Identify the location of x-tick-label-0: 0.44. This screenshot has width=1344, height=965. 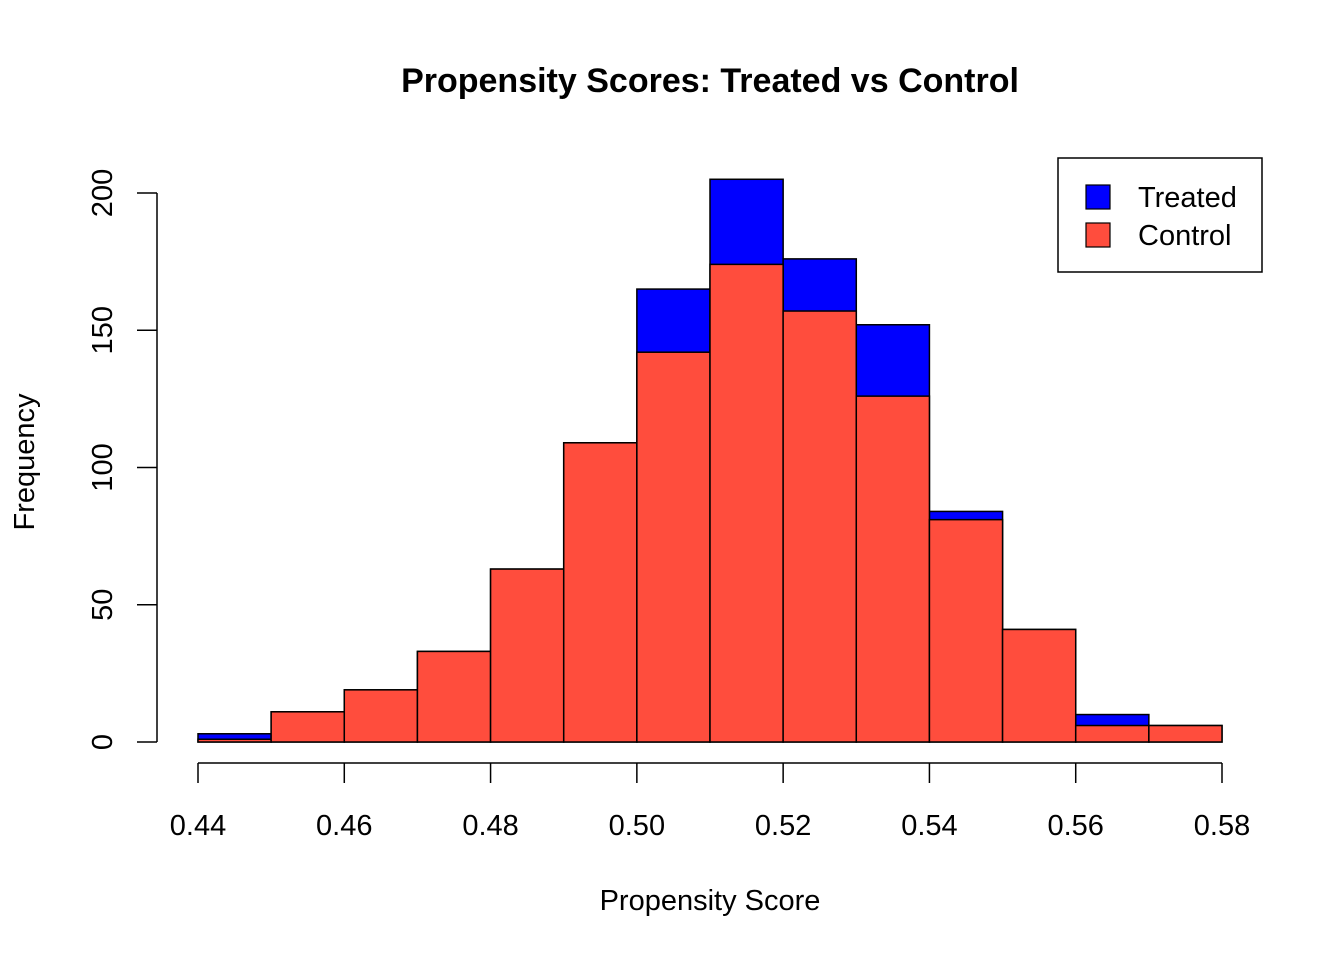
(198, 826).